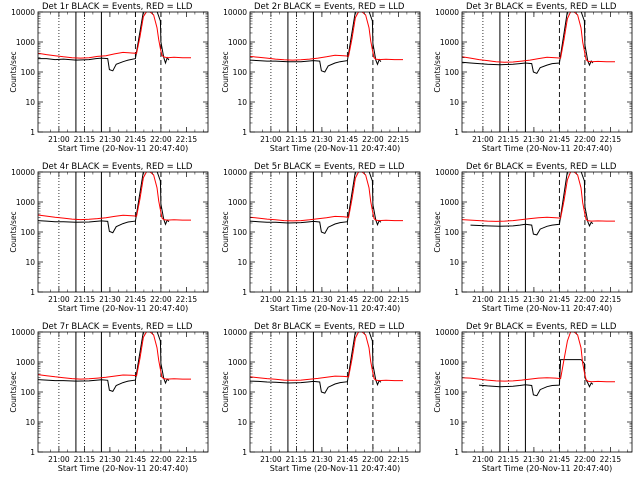 This screenshot has width=640, height=480. Describe the element at coordinates (117, 167) in the screenshot. I see `panel-title: Det 4r BLACK = Events, RED = LLD` at that location.